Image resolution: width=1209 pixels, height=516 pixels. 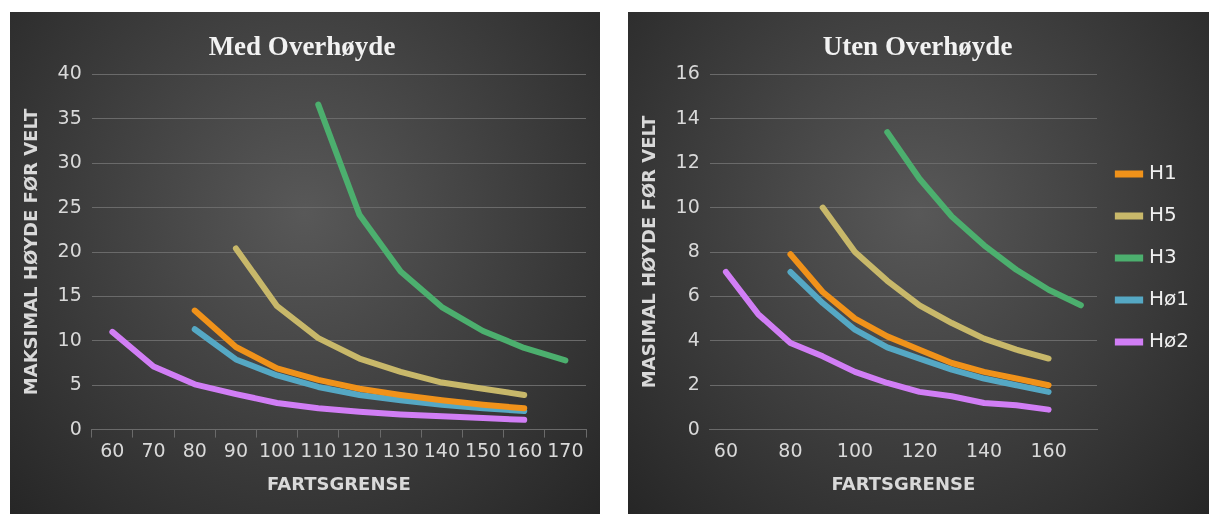 I want to click on y-tick-label: 20, so click(x=69, y=249).